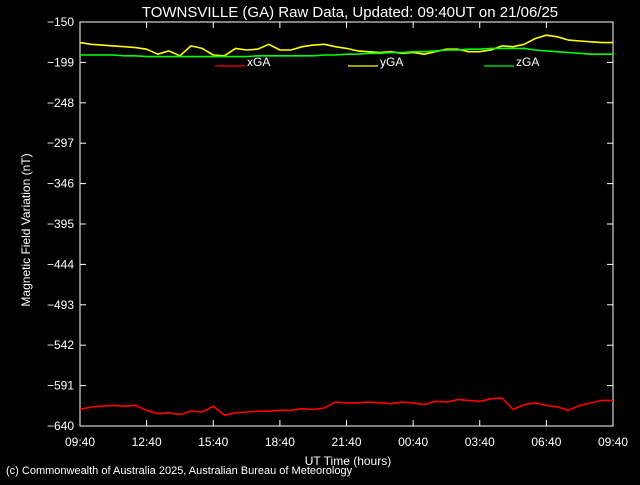 The image size is (640, 485). Describe the element at coordinates (60, 22) in the screenshot. I see `y-tick-label: −150` at that location.